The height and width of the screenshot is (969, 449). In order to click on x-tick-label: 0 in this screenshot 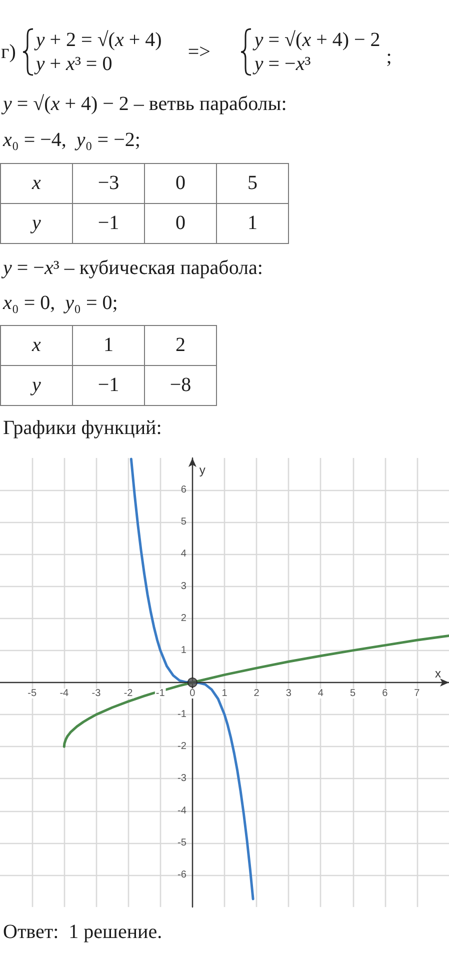, I will do `click(193, 693)`.